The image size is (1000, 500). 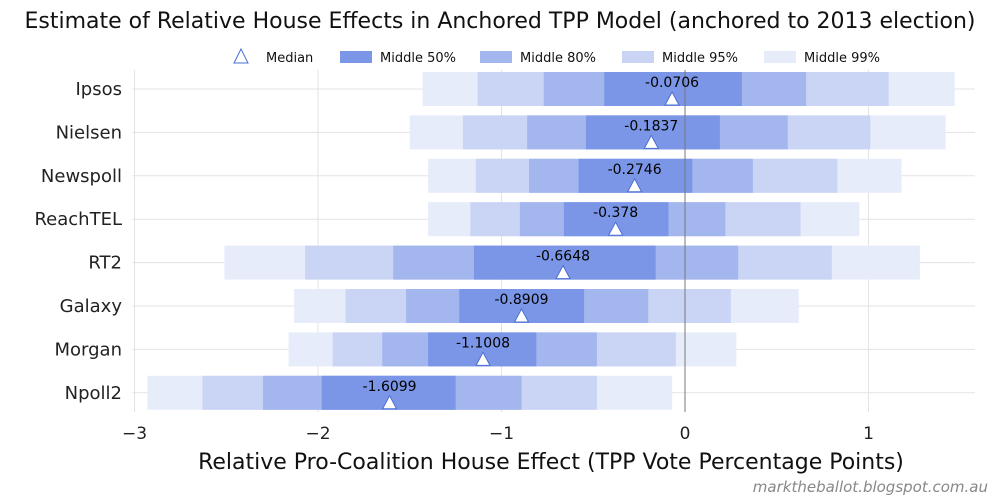 I want to click on median-value-rt2: -0.6648, so click(x=563, y=257).